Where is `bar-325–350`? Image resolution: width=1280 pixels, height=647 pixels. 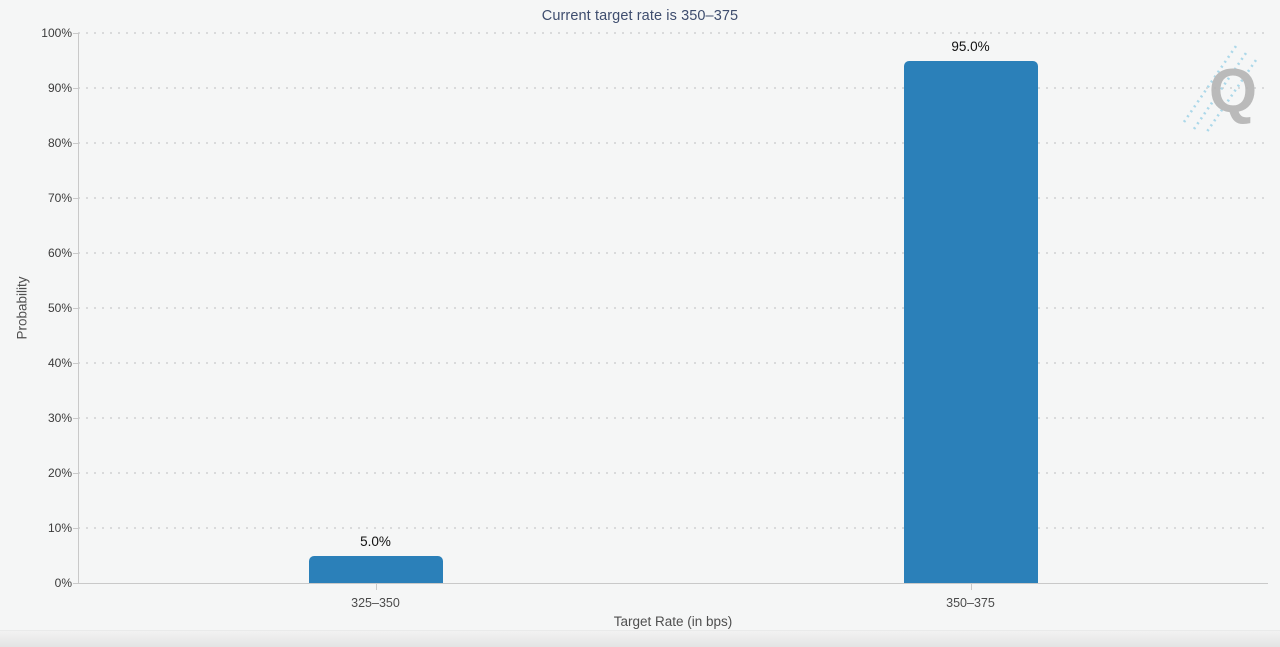 bar-325–350 is located at coordinates (375, 569).